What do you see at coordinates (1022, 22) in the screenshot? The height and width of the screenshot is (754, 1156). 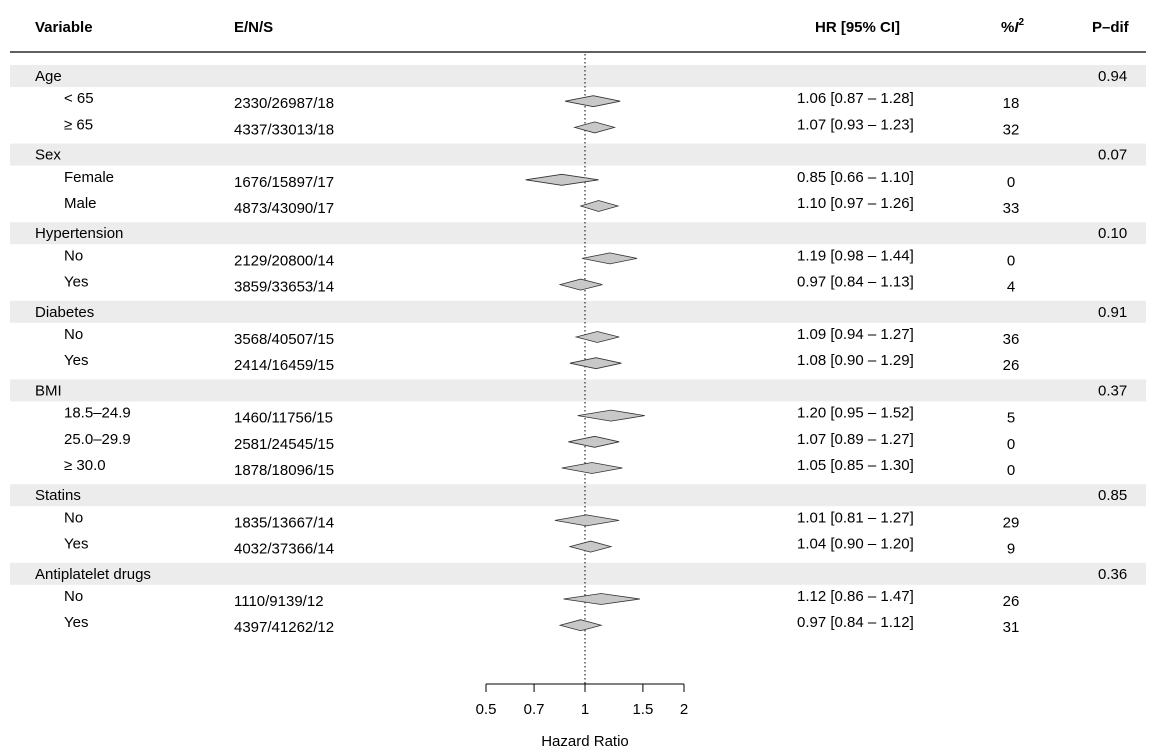 I see `header-i2-sup: 2` at bounding box center [1022, 22].